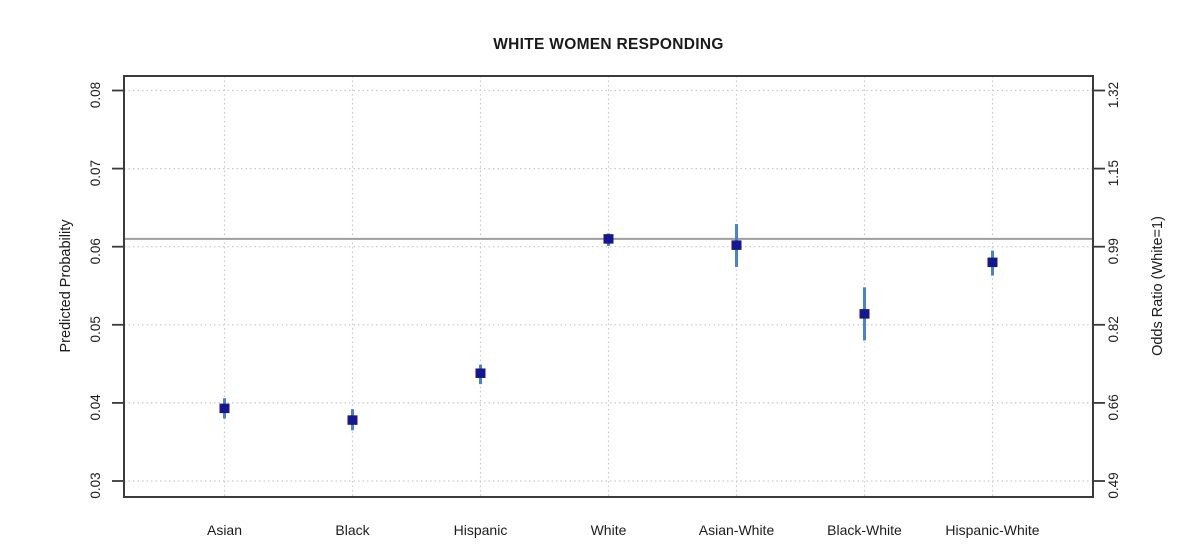  I want to click on y-tick-label-left: 0.05, so click(95, 329).